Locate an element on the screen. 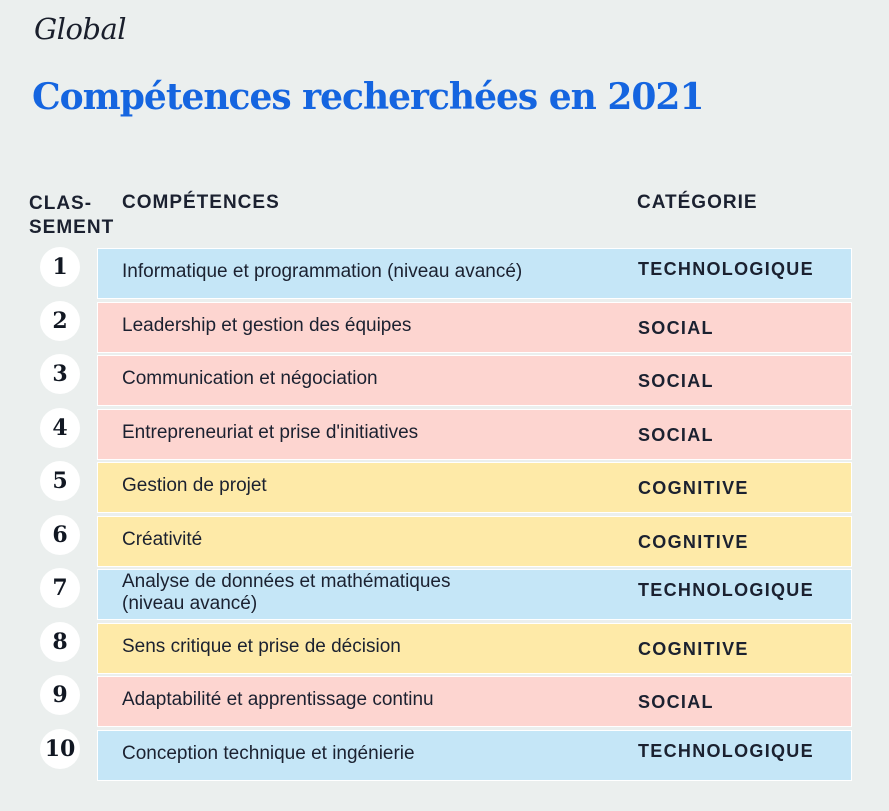 Image resolution: width=889 pixels, height=811 pixels. table-row: 6 Créativité COGNITIVE is located at coordinates (444, 541).